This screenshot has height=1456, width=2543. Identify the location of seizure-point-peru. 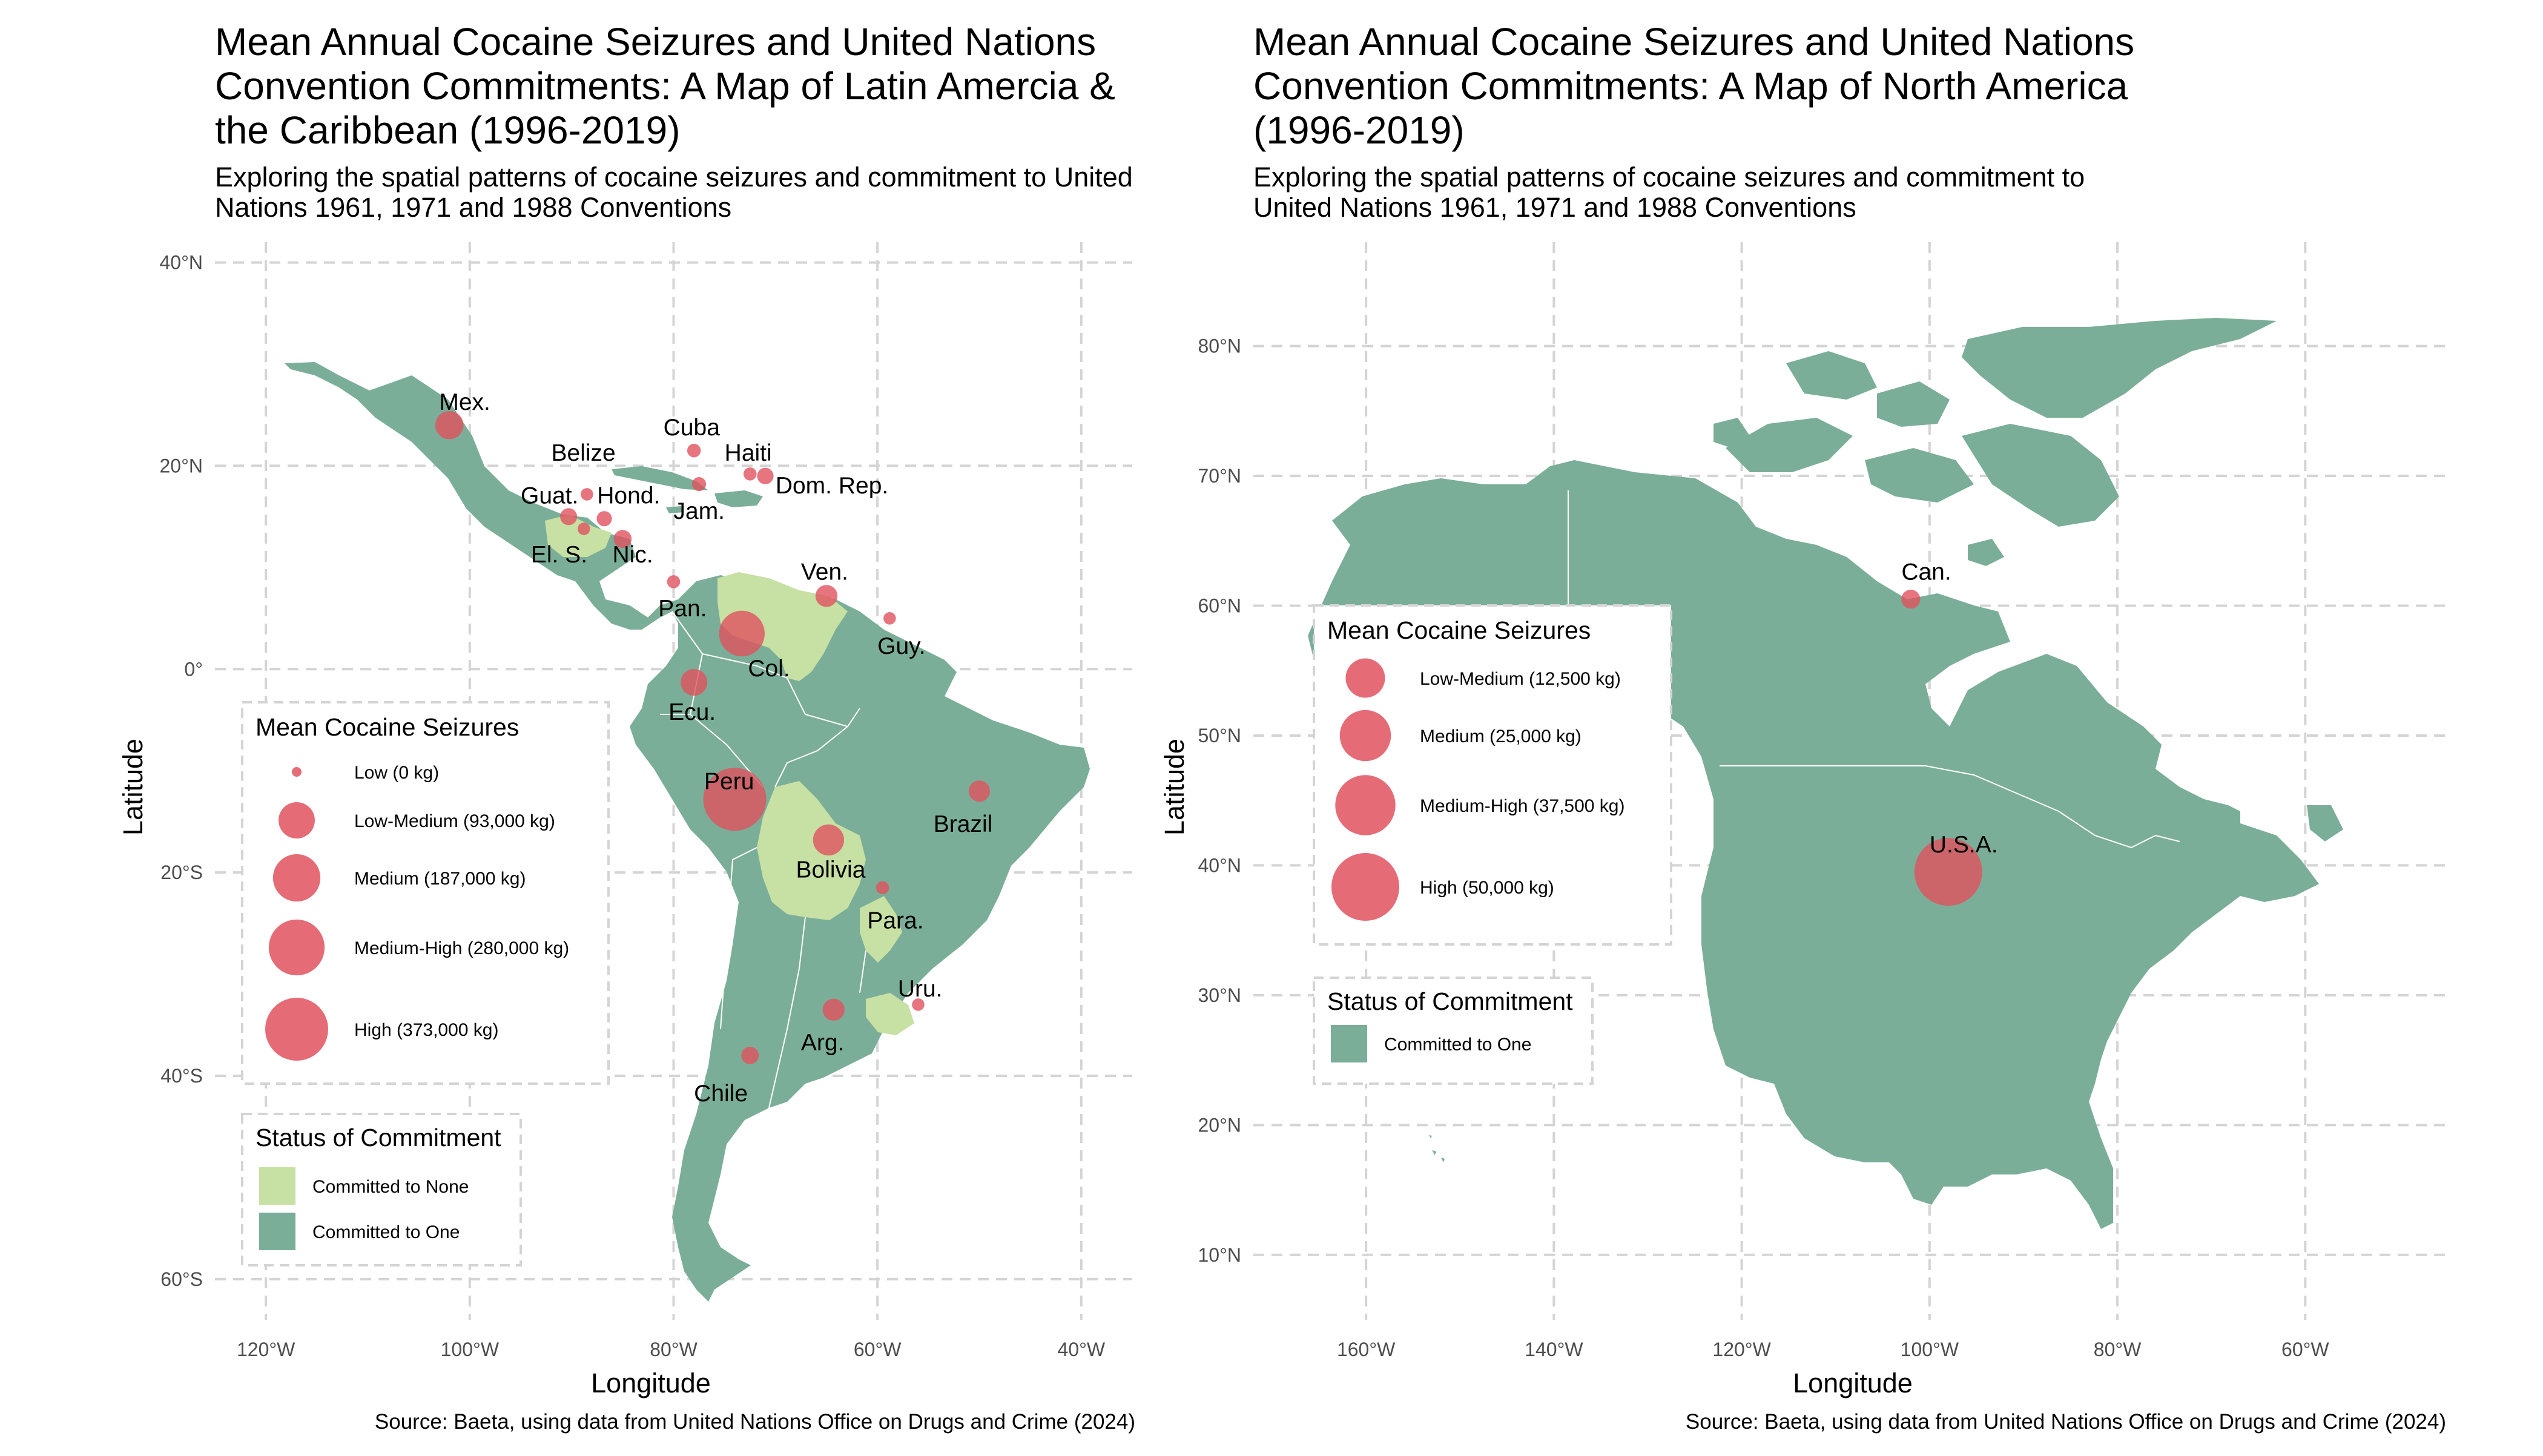
(735, 799).